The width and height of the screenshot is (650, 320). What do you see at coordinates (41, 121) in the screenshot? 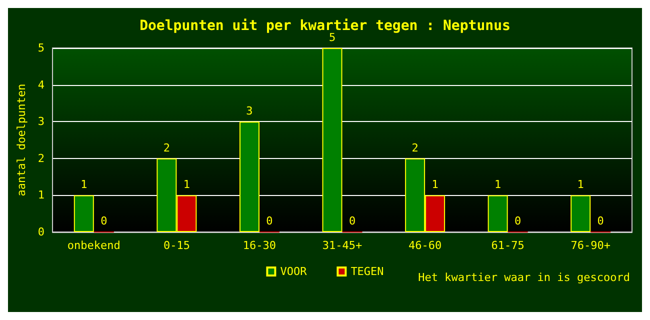
I see `y-tick-label: 3` at bounding box center [41, 121].